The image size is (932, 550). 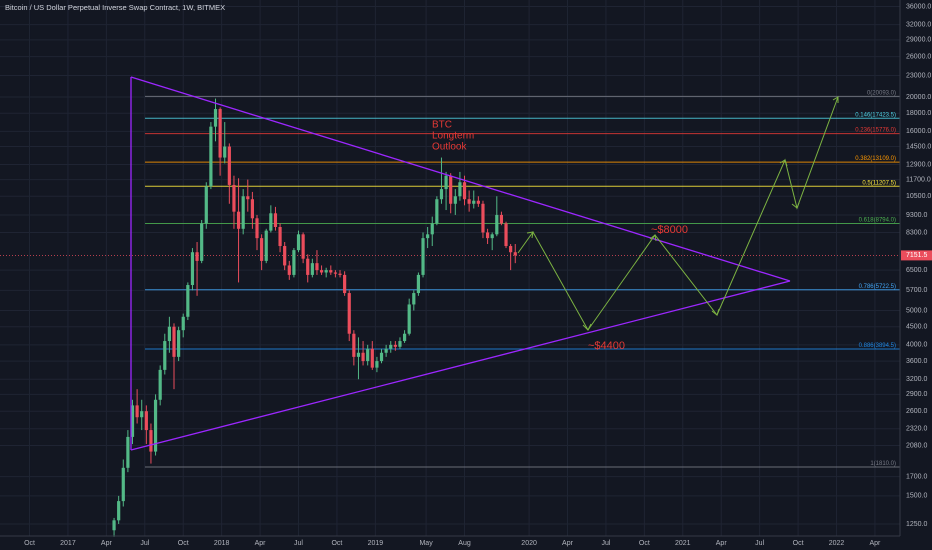 I want to click on x-tick-label: Aug, so click(x=464, y=543).